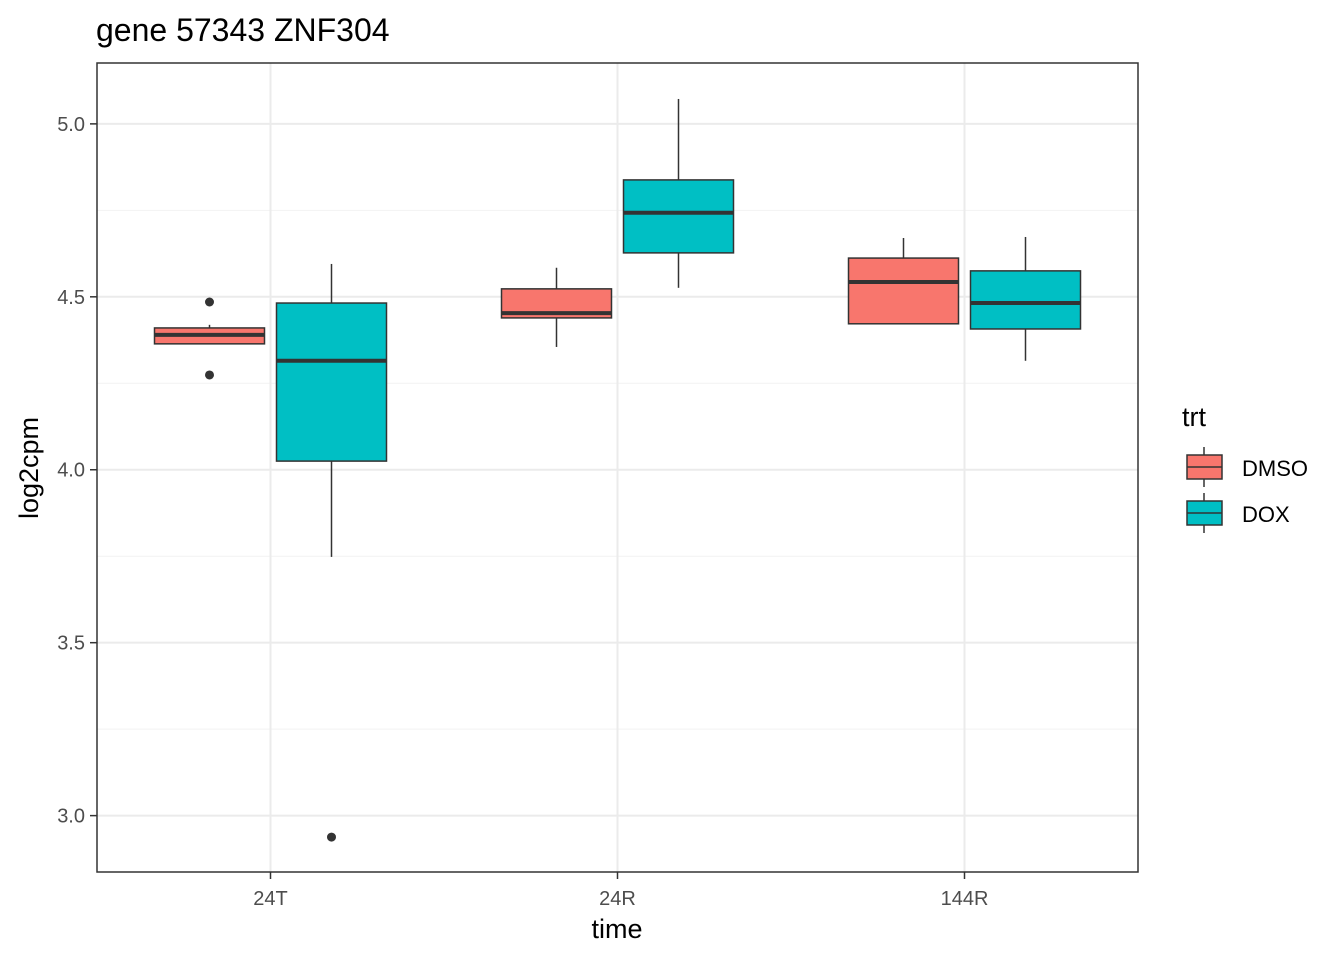 This screenshot has width=1344, height=960. I want to click on legend-label: DOX, so click(1266, 514).